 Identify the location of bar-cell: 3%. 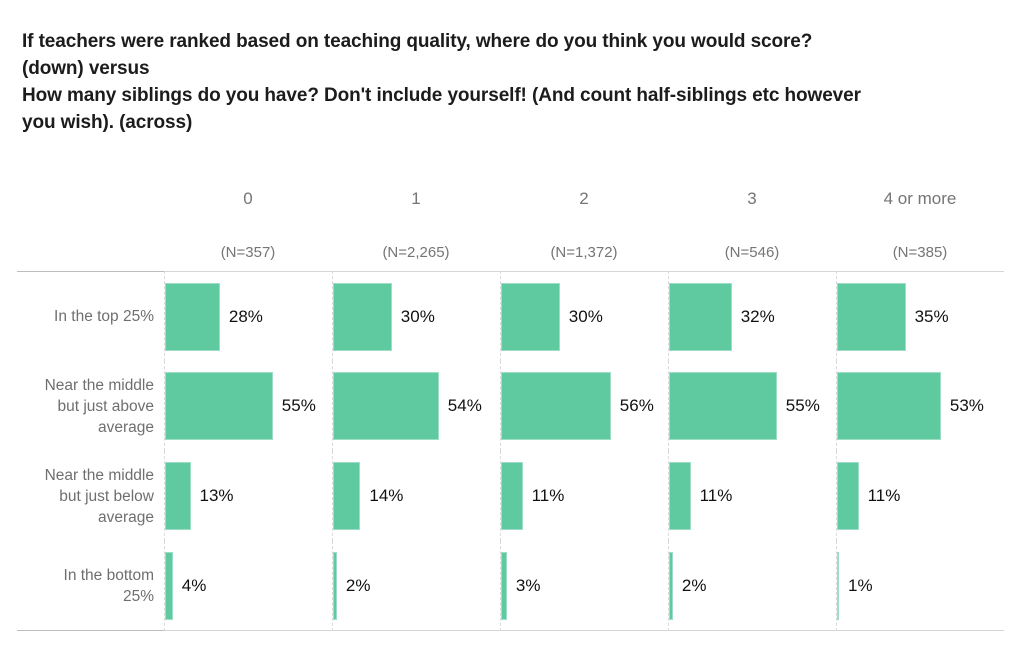
(584, 586).